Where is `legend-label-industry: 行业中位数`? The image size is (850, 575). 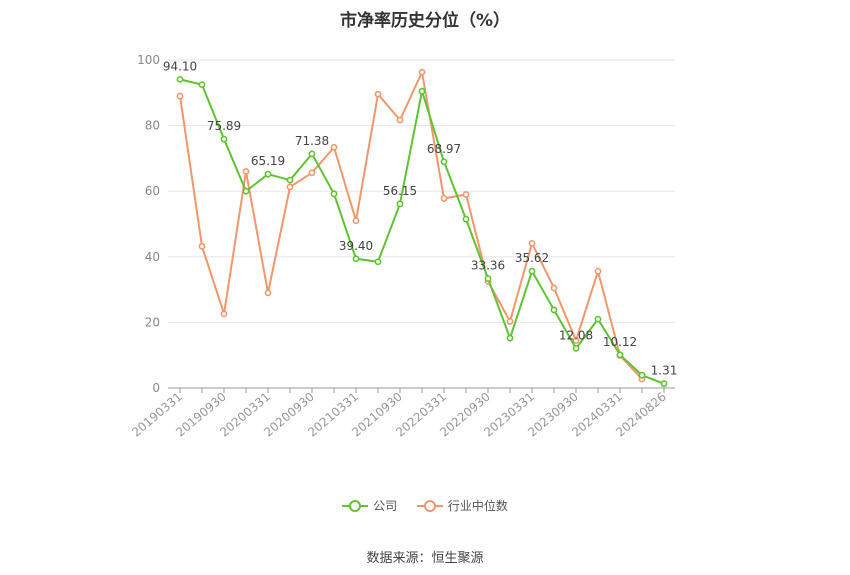 legend-label-industry: 行业中位数 is located at coordinates (477, 506).